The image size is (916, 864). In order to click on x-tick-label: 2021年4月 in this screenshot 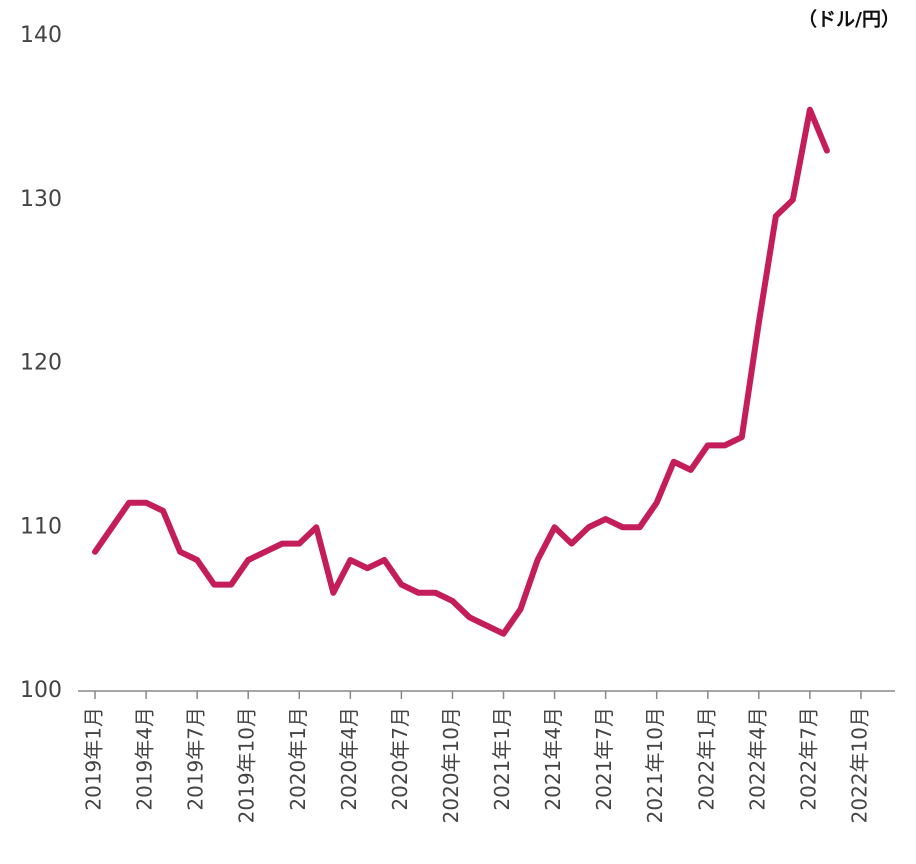, I will do `click(553, 759)`.